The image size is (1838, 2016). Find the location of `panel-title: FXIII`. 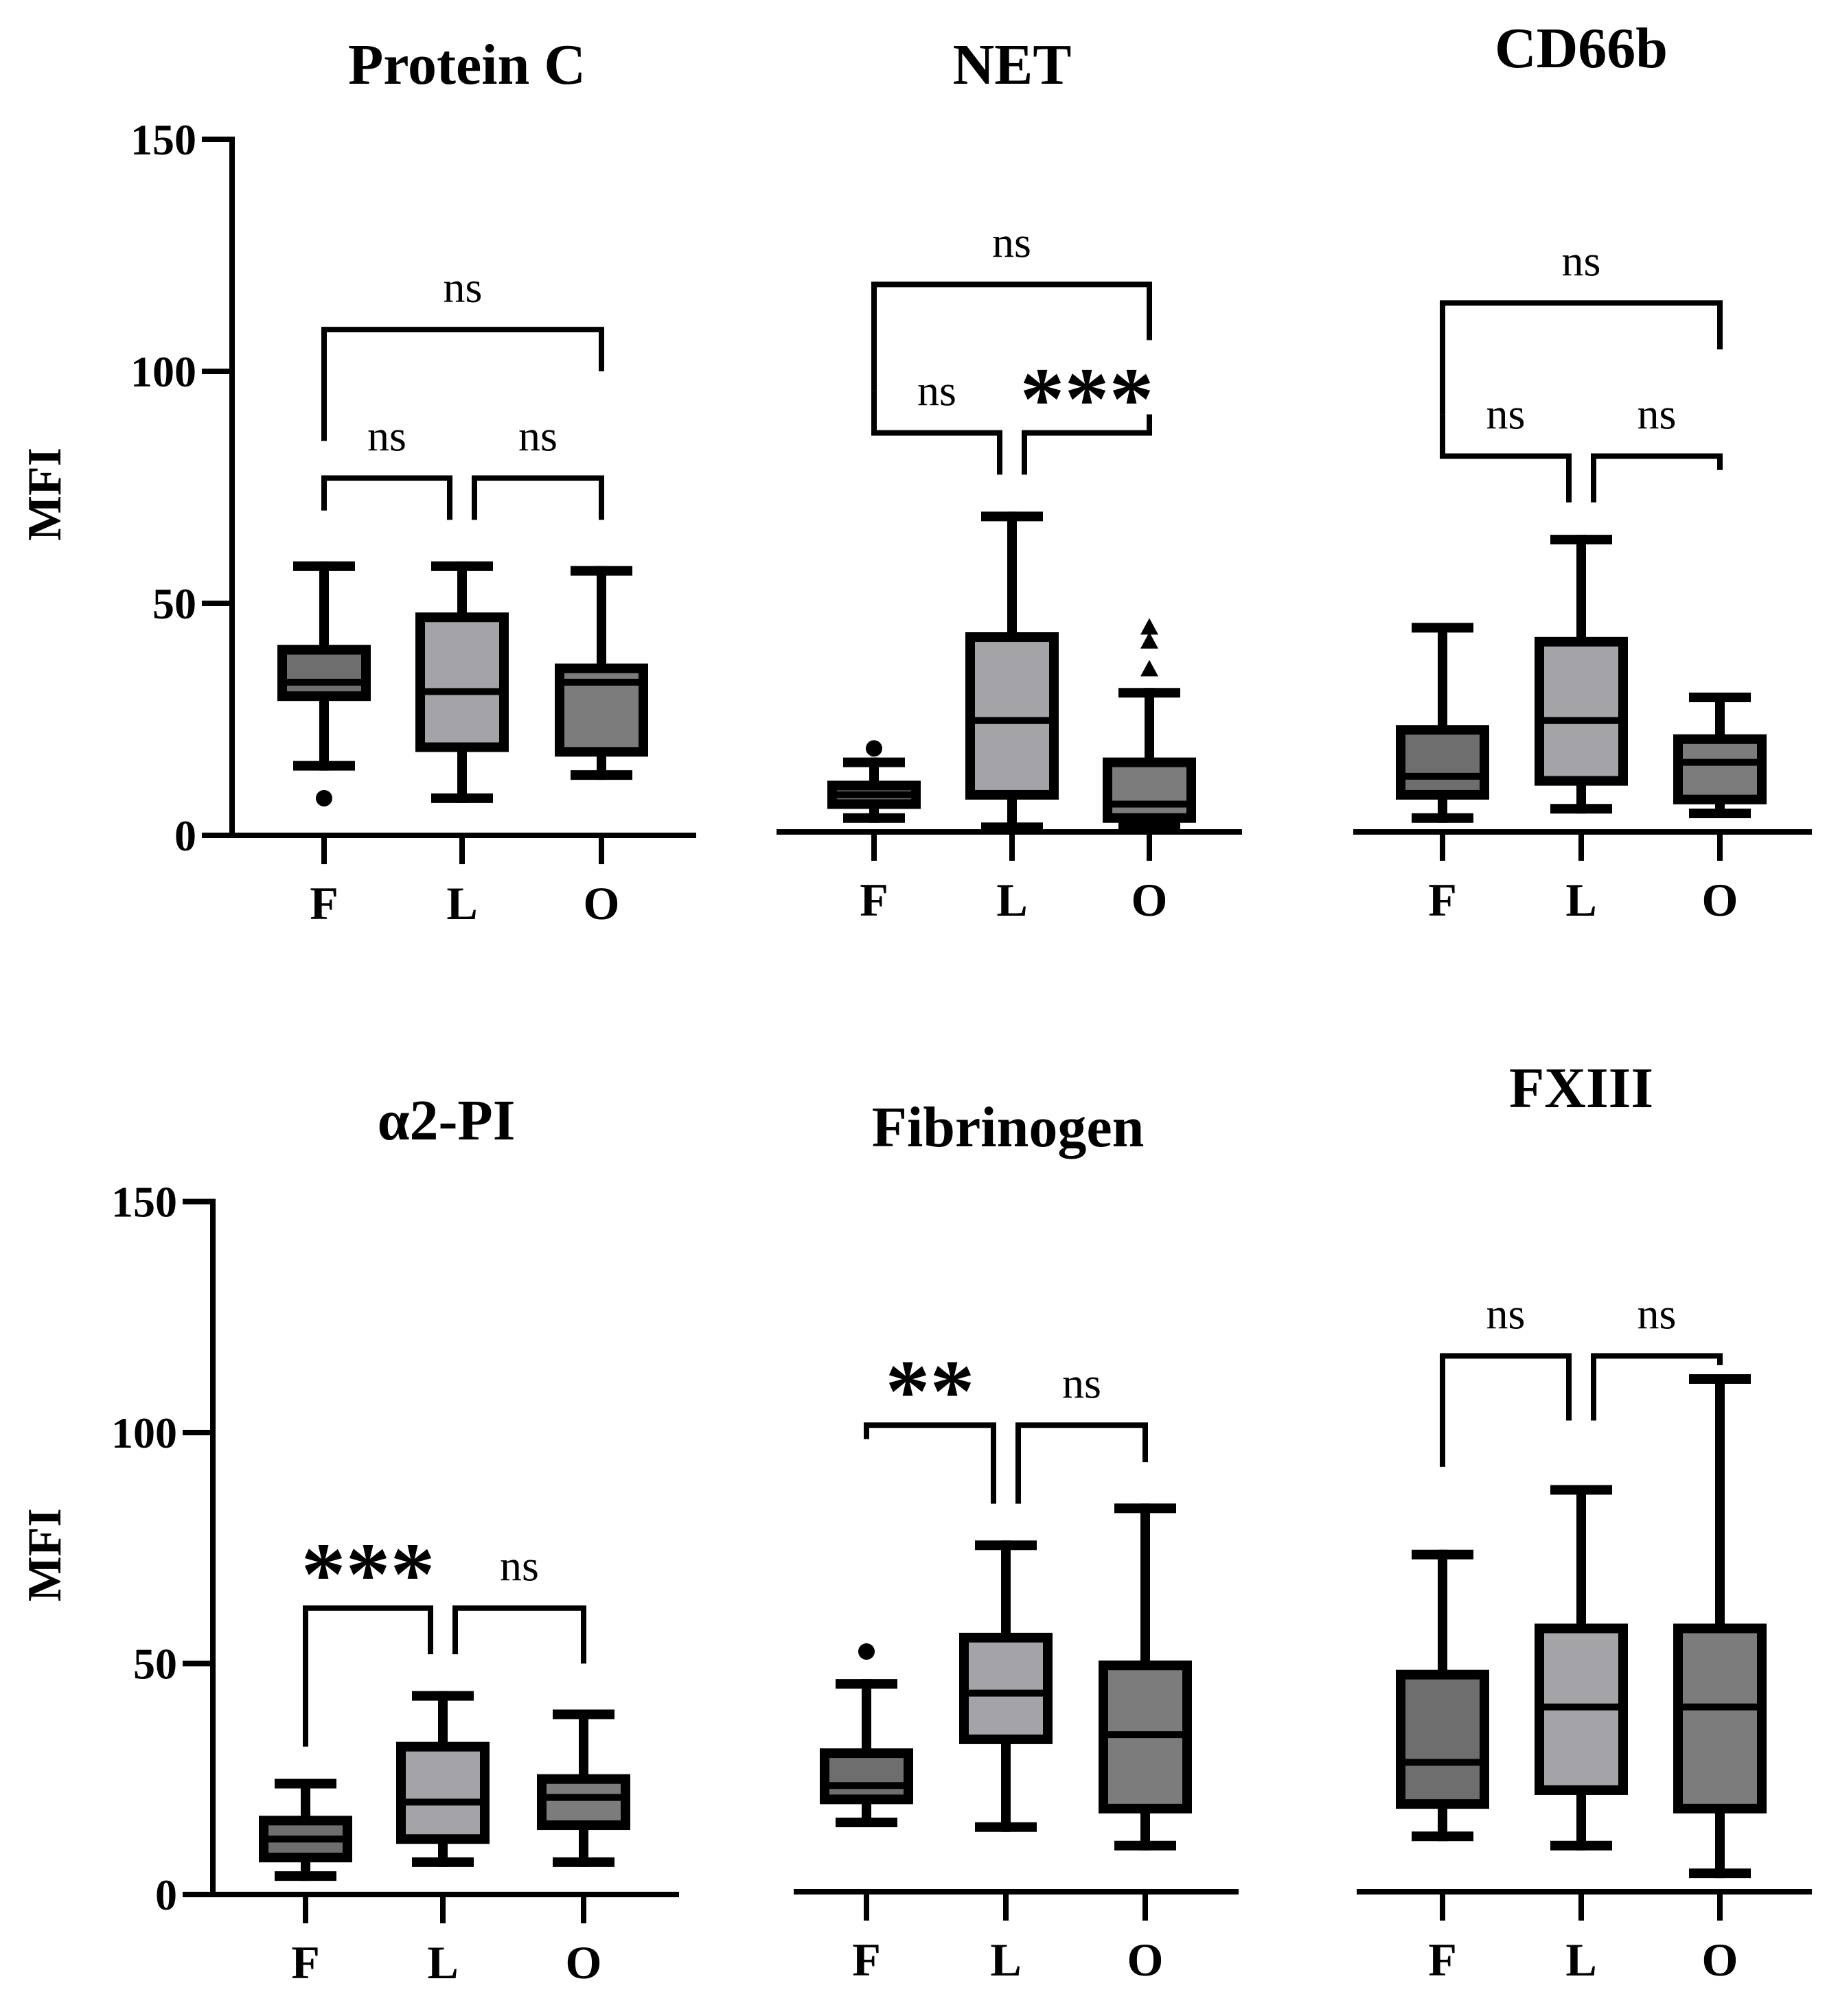

panel-title: FXIII is located at coordinates (1581, 1088).